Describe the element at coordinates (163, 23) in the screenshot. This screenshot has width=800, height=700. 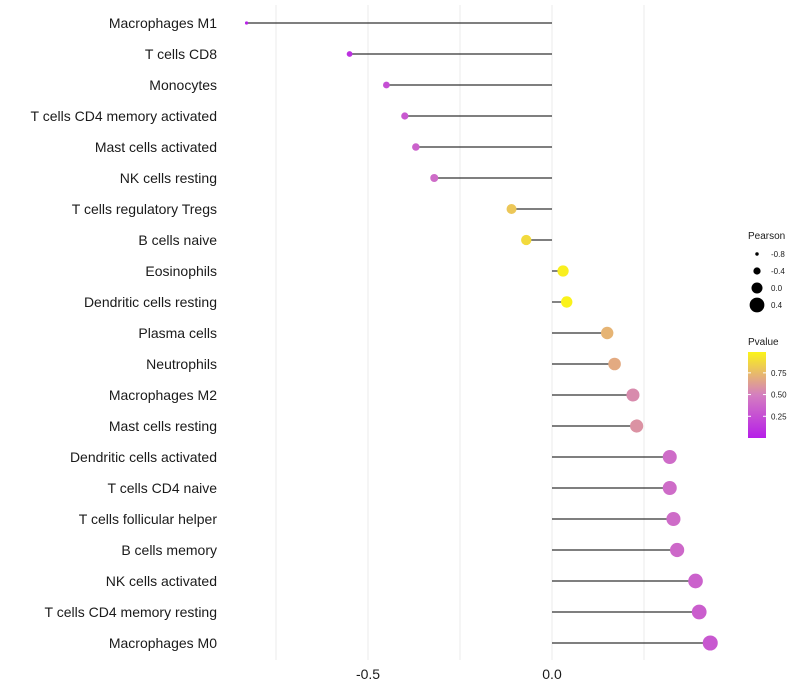
I see `category-label: Macrophages M1` at that location.